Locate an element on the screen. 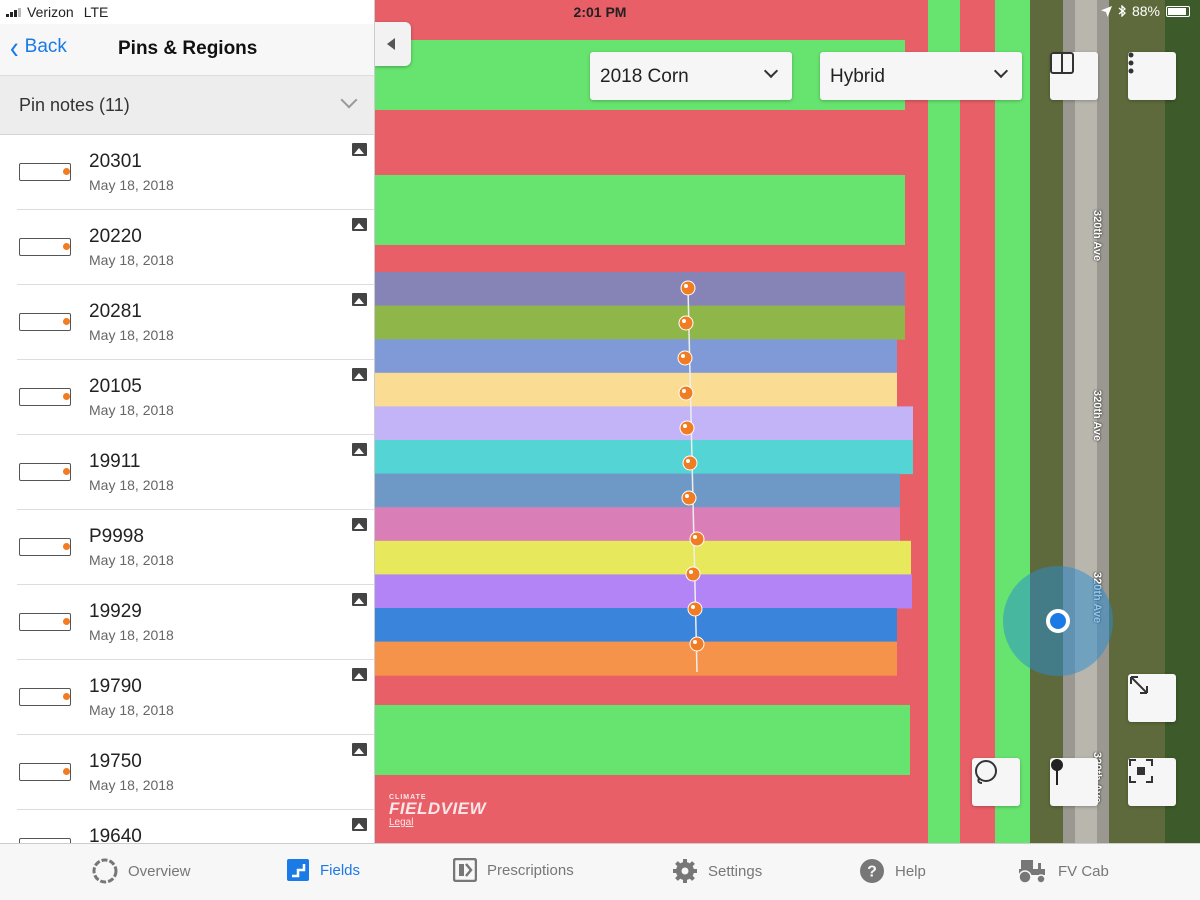 Image resolution: width=1200 pixels, height=900 pixels. expand-arrows-icon is located at coordinates (1139, 685).